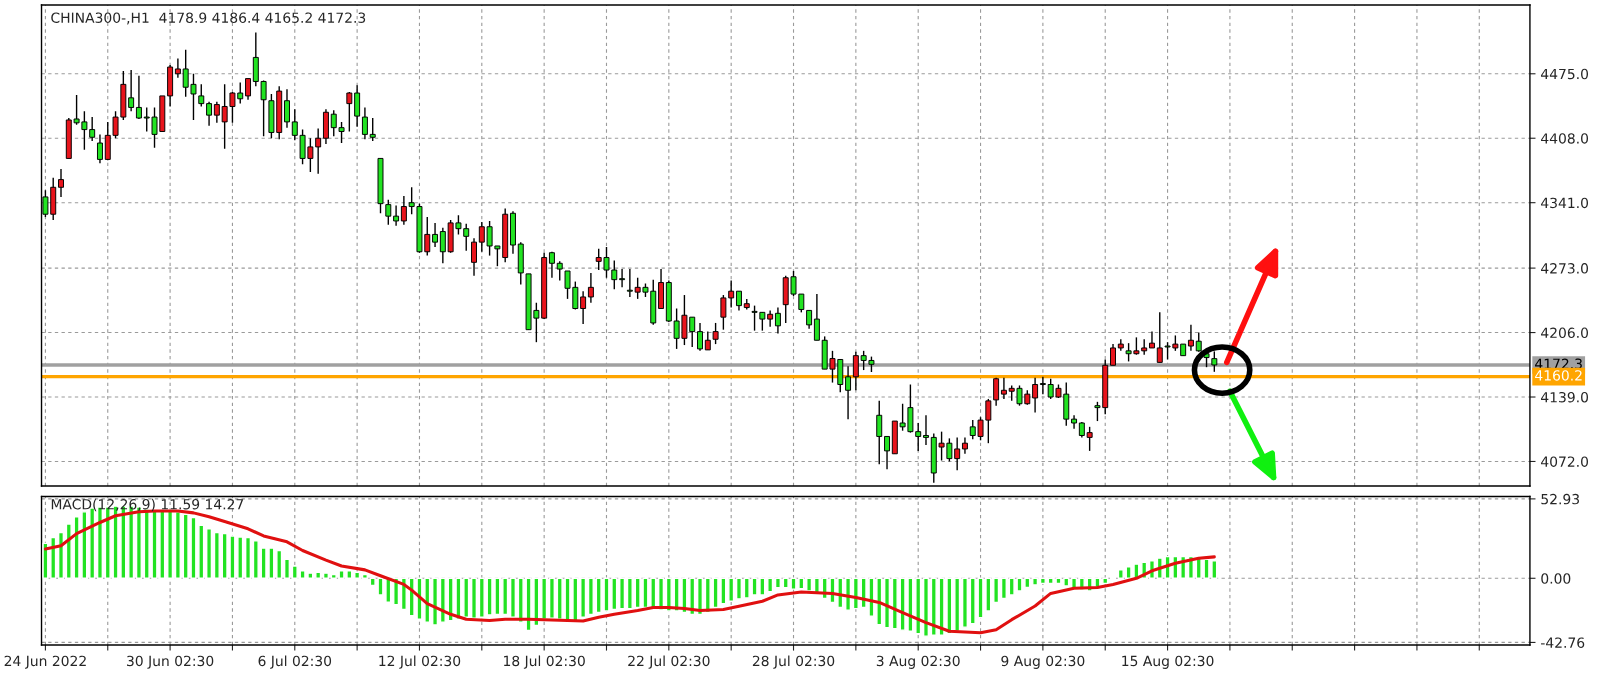  Describe the element at coordinates (147, 505) in the screenshot. I see `chart-title: MACD(12,26,9) 11.59 14.27` at that location.